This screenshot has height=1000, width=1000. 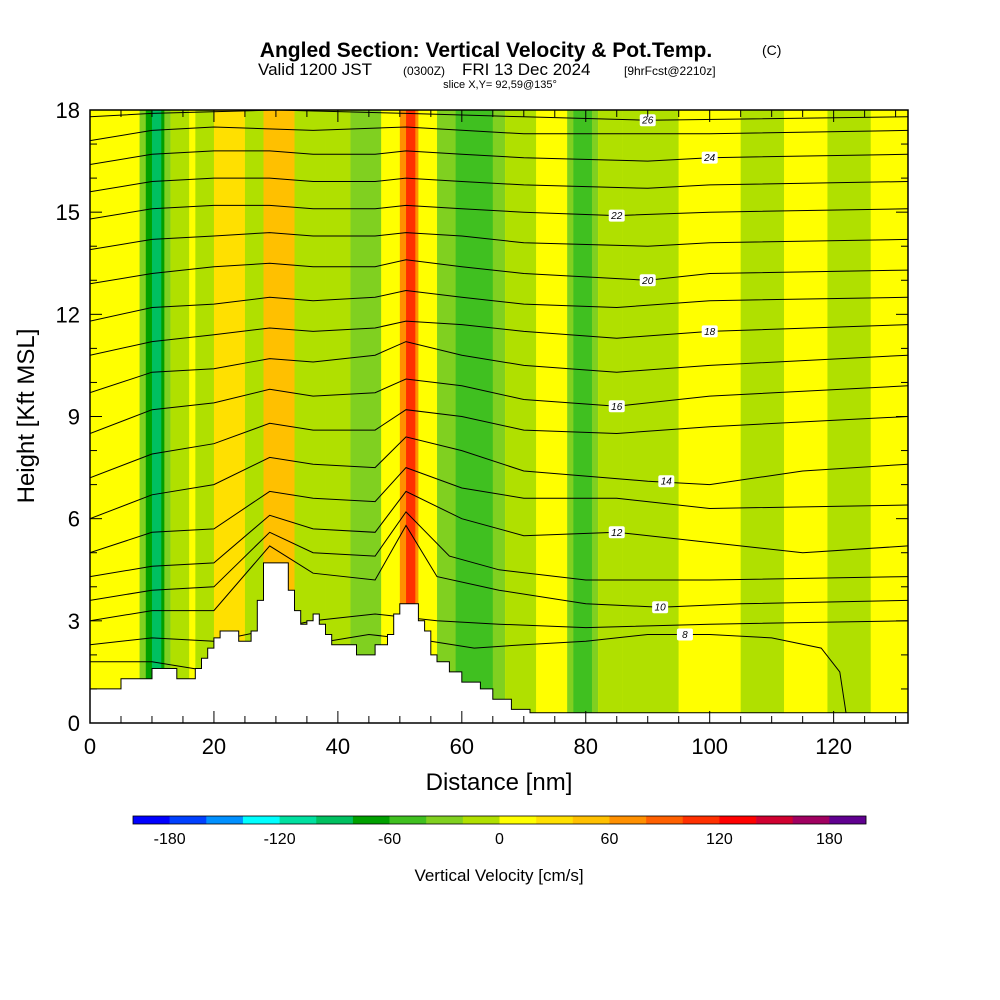 What do you see at coordinates (26, 416) in the screenshot?
I see `y-axis-label: Height [Kft MSL]` at bounding box center [26, 416].